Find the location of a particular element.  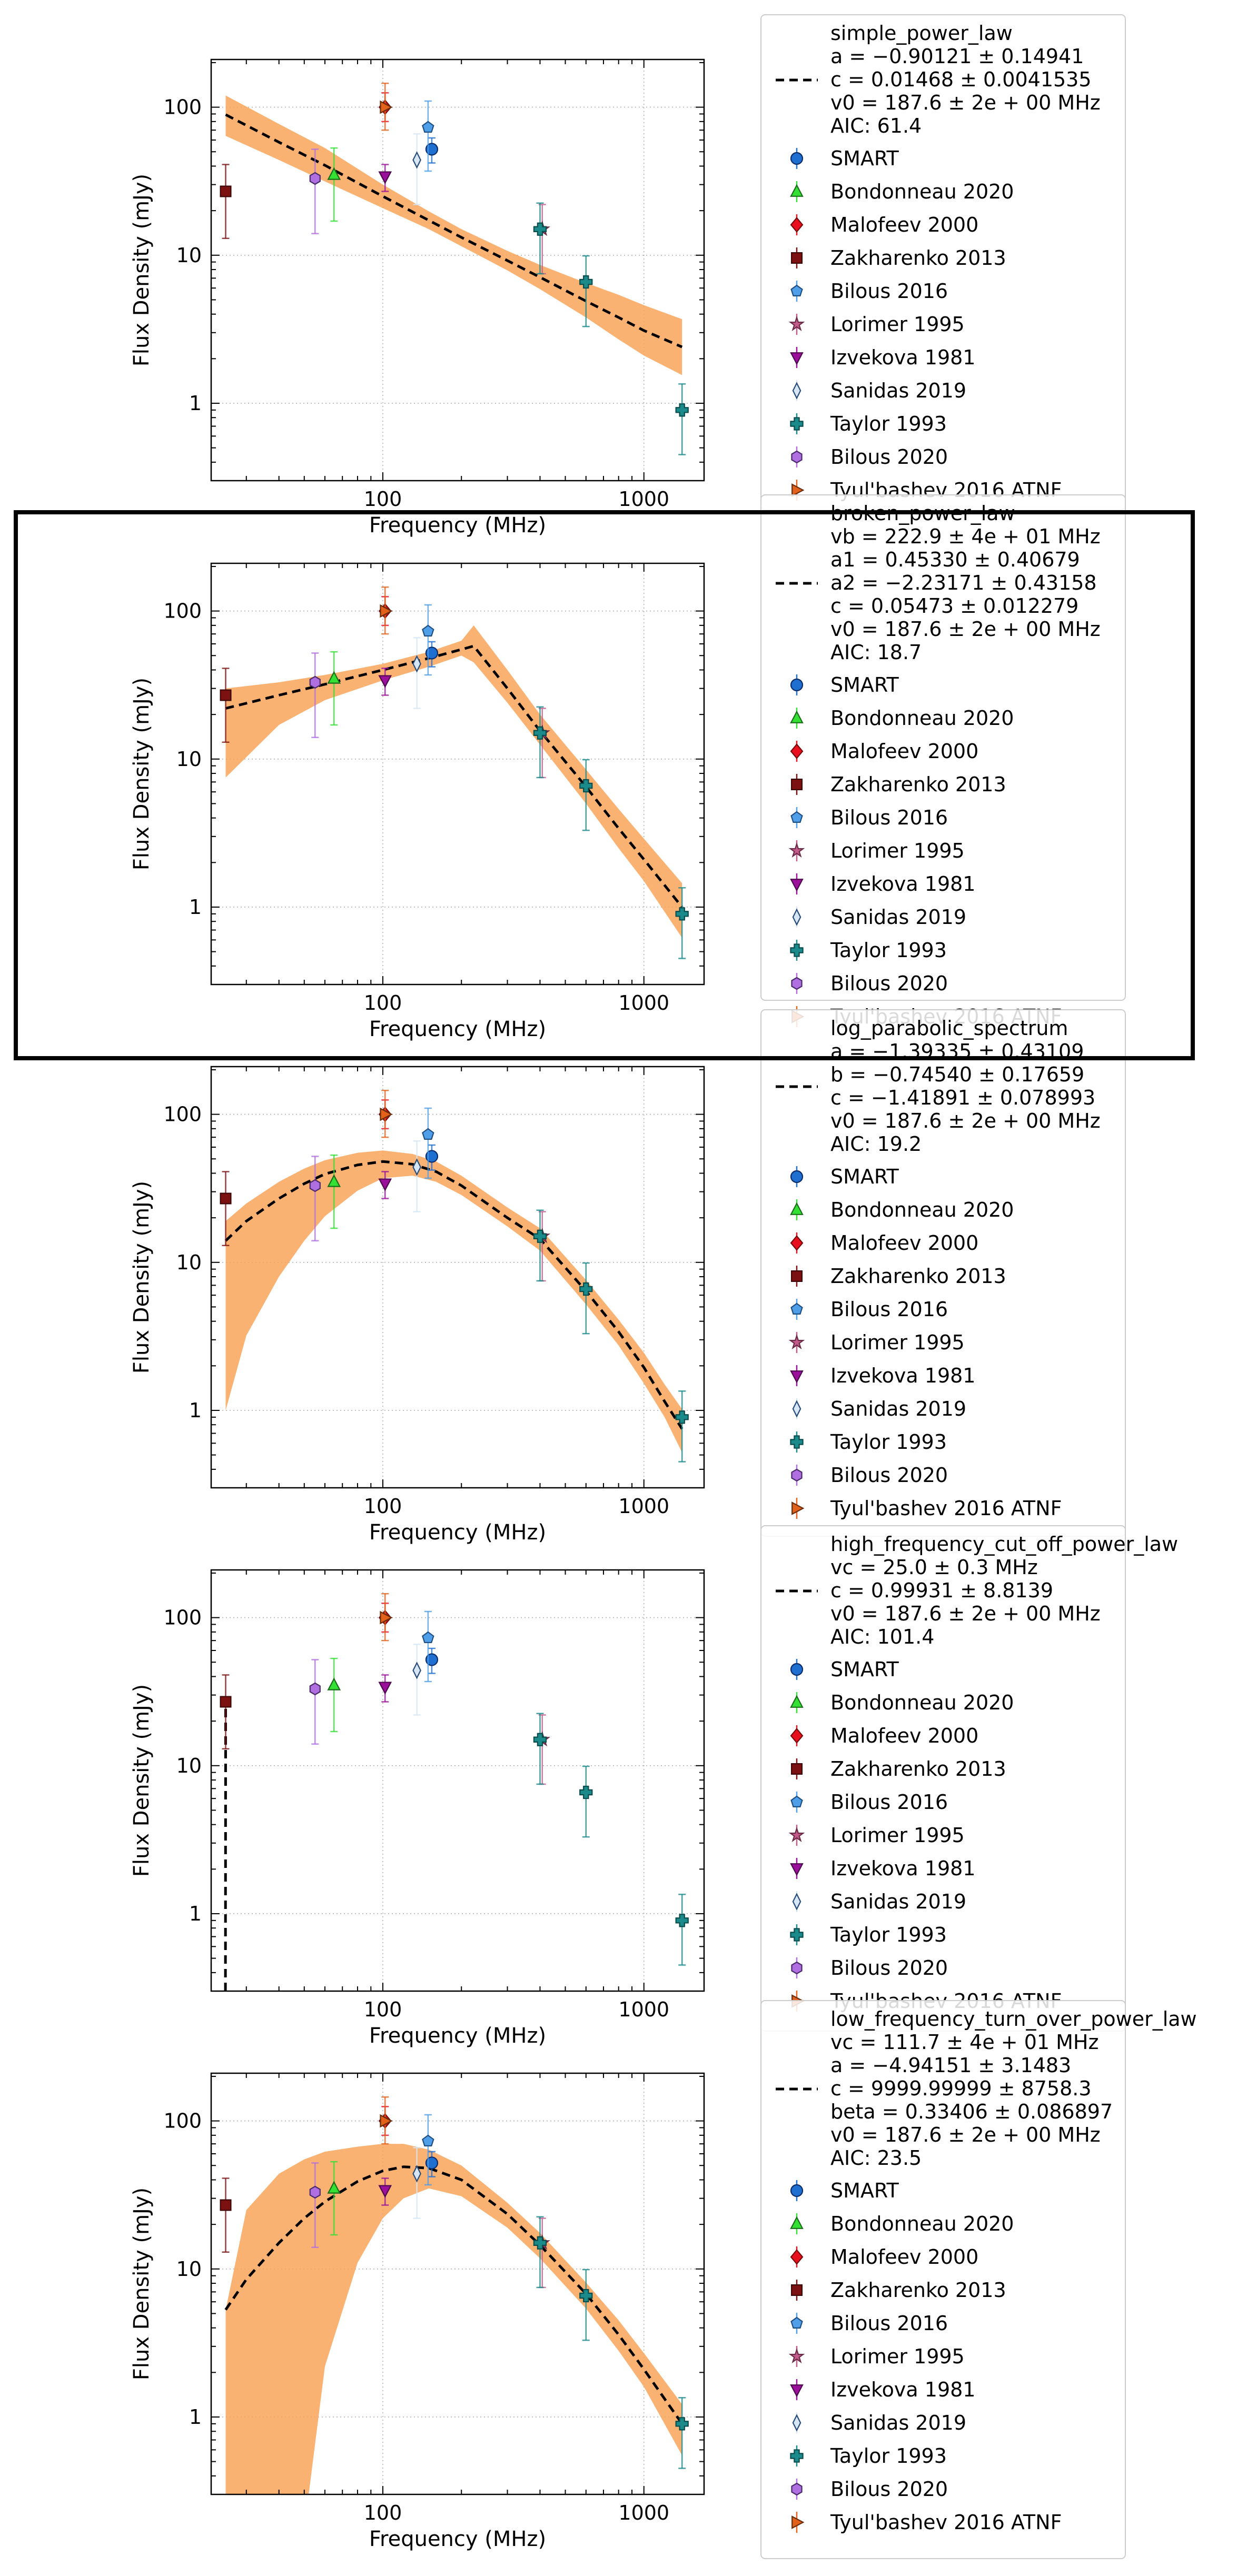

legend-entry: Lorimer 1995 is located at coordinates (876, 324).